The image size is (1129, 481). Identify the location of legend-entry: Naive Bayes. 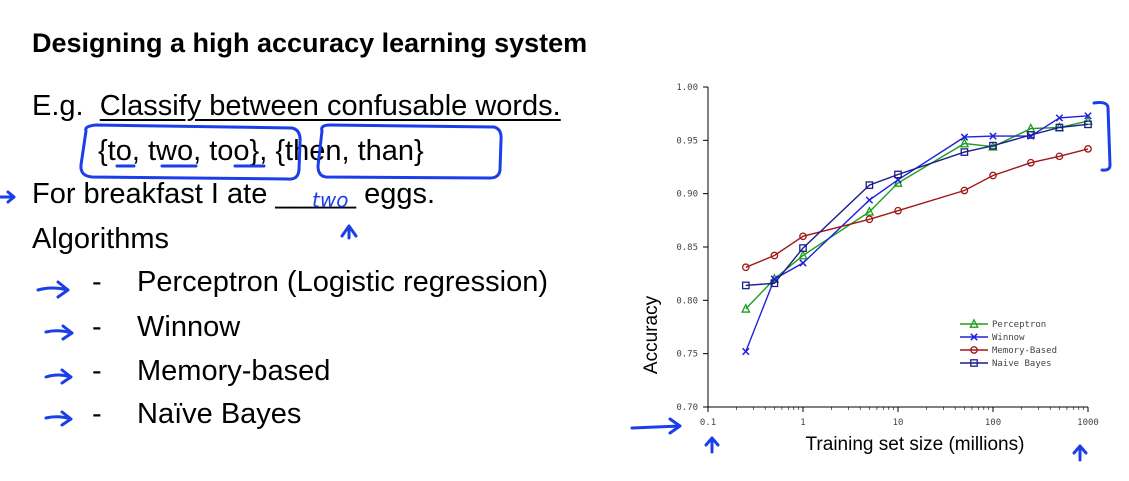
(1006, 364).